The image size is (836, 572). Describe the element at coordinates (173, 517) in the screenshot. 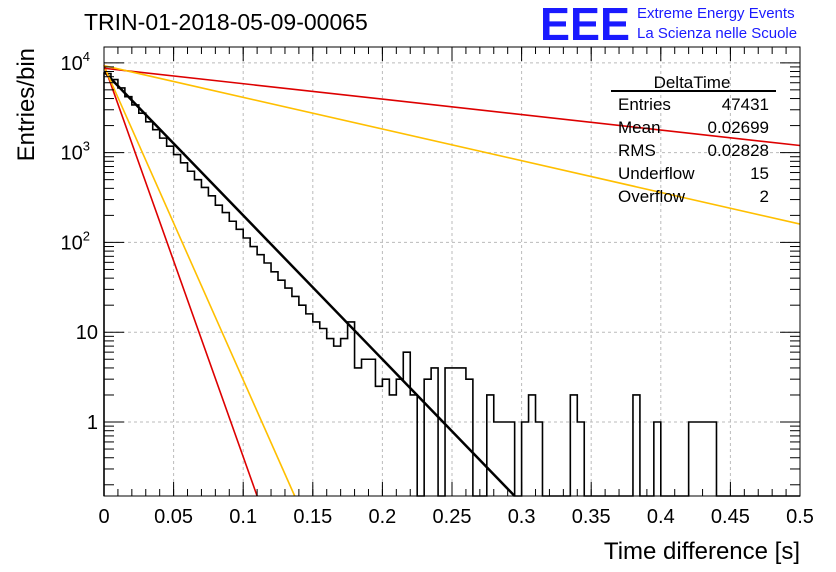

I see `x-tick-label: 0.05` at that location.